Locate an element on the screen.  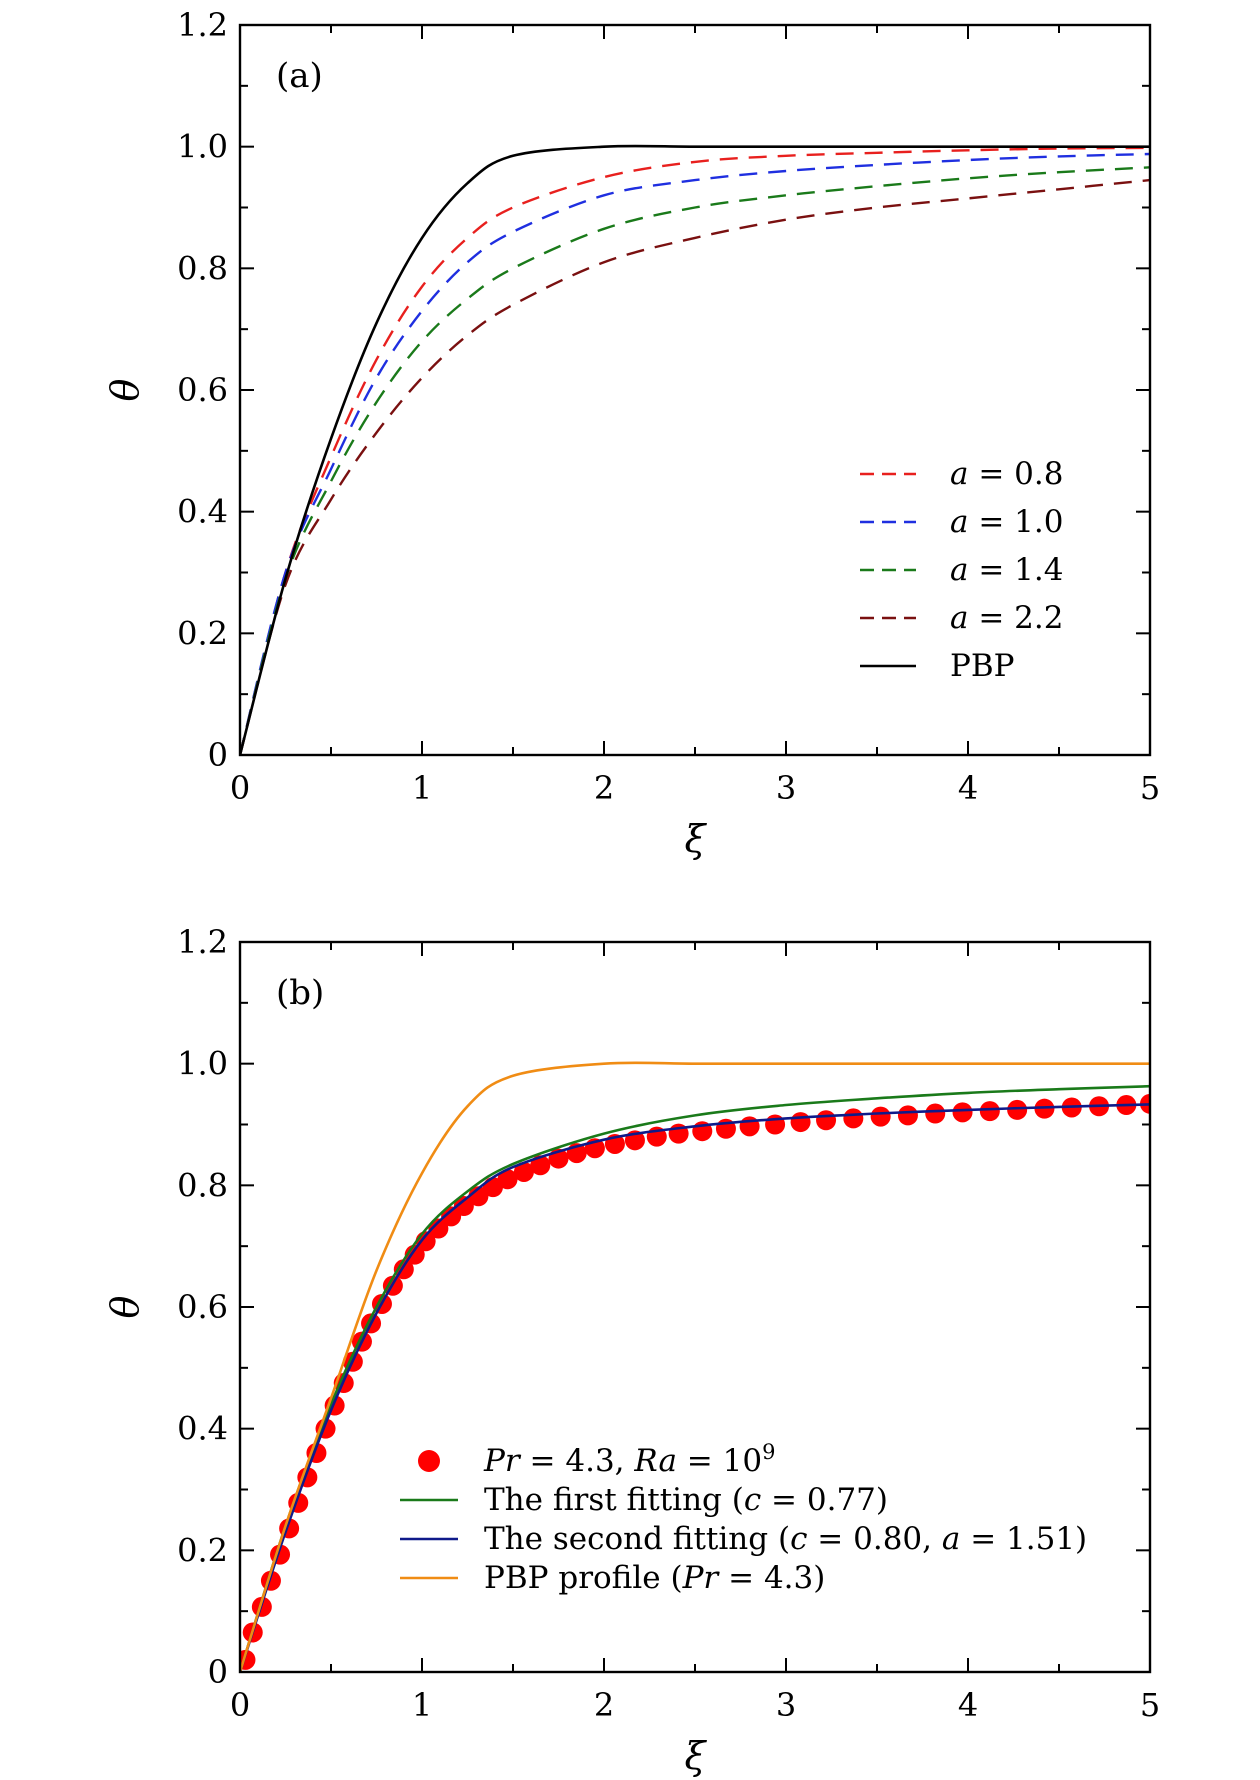
legend-label-1: The first fitting (c = 0.77) is located at coordinates (686, 1500).